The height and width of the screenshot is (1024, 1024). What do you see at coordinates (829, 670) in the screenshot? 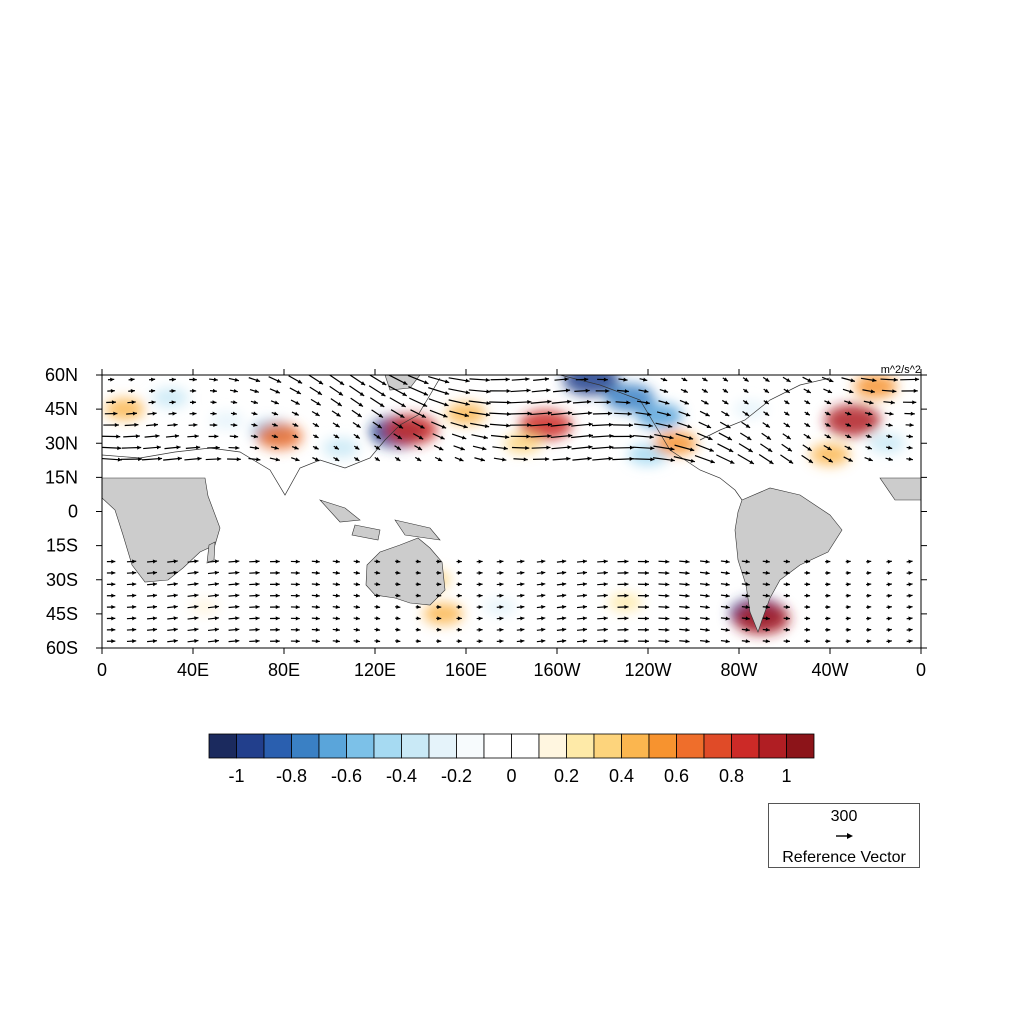
I see `lon-tick-label: 40W` at bounding box center [829, 670].